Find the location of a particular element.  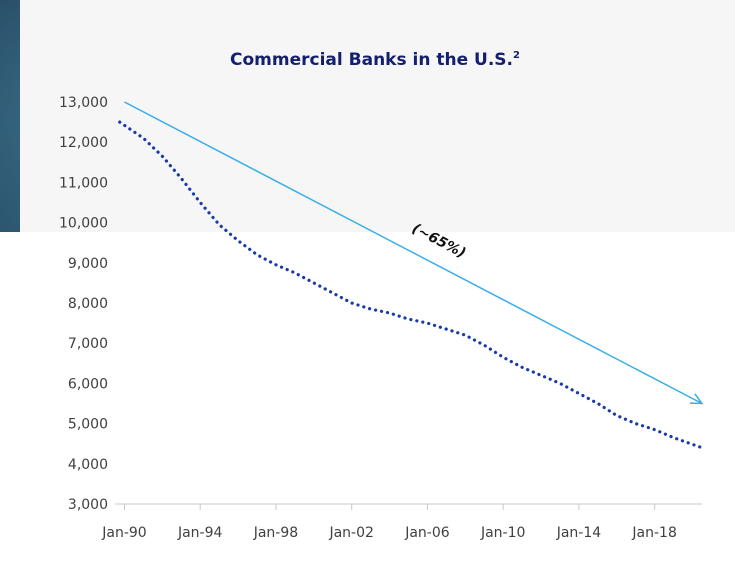

x-tick-label: Jan-90 is located at coordinates (123, 533).